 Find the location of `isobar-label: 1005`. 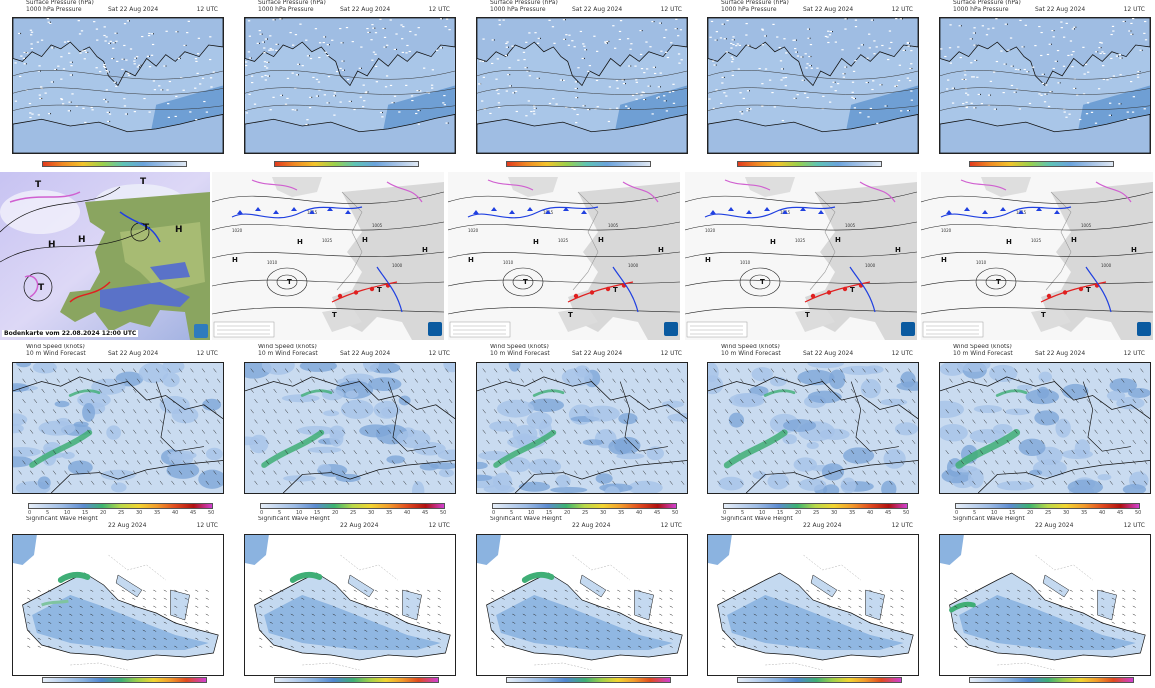

isobar-label: 1005 is located at coordinates (613, 225).